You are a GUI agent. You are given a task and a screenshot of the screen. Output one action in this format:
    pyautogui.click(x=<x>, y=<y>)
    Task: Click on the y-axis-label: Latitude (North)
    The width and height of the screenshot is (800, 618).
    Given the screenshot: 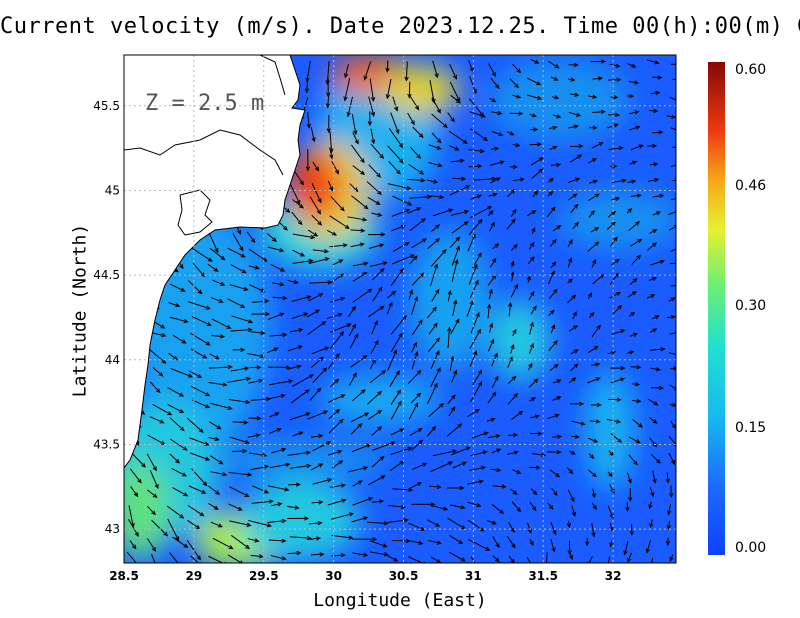 What is the action you would take?
    pyautogui.click(x=80, y=310)
    